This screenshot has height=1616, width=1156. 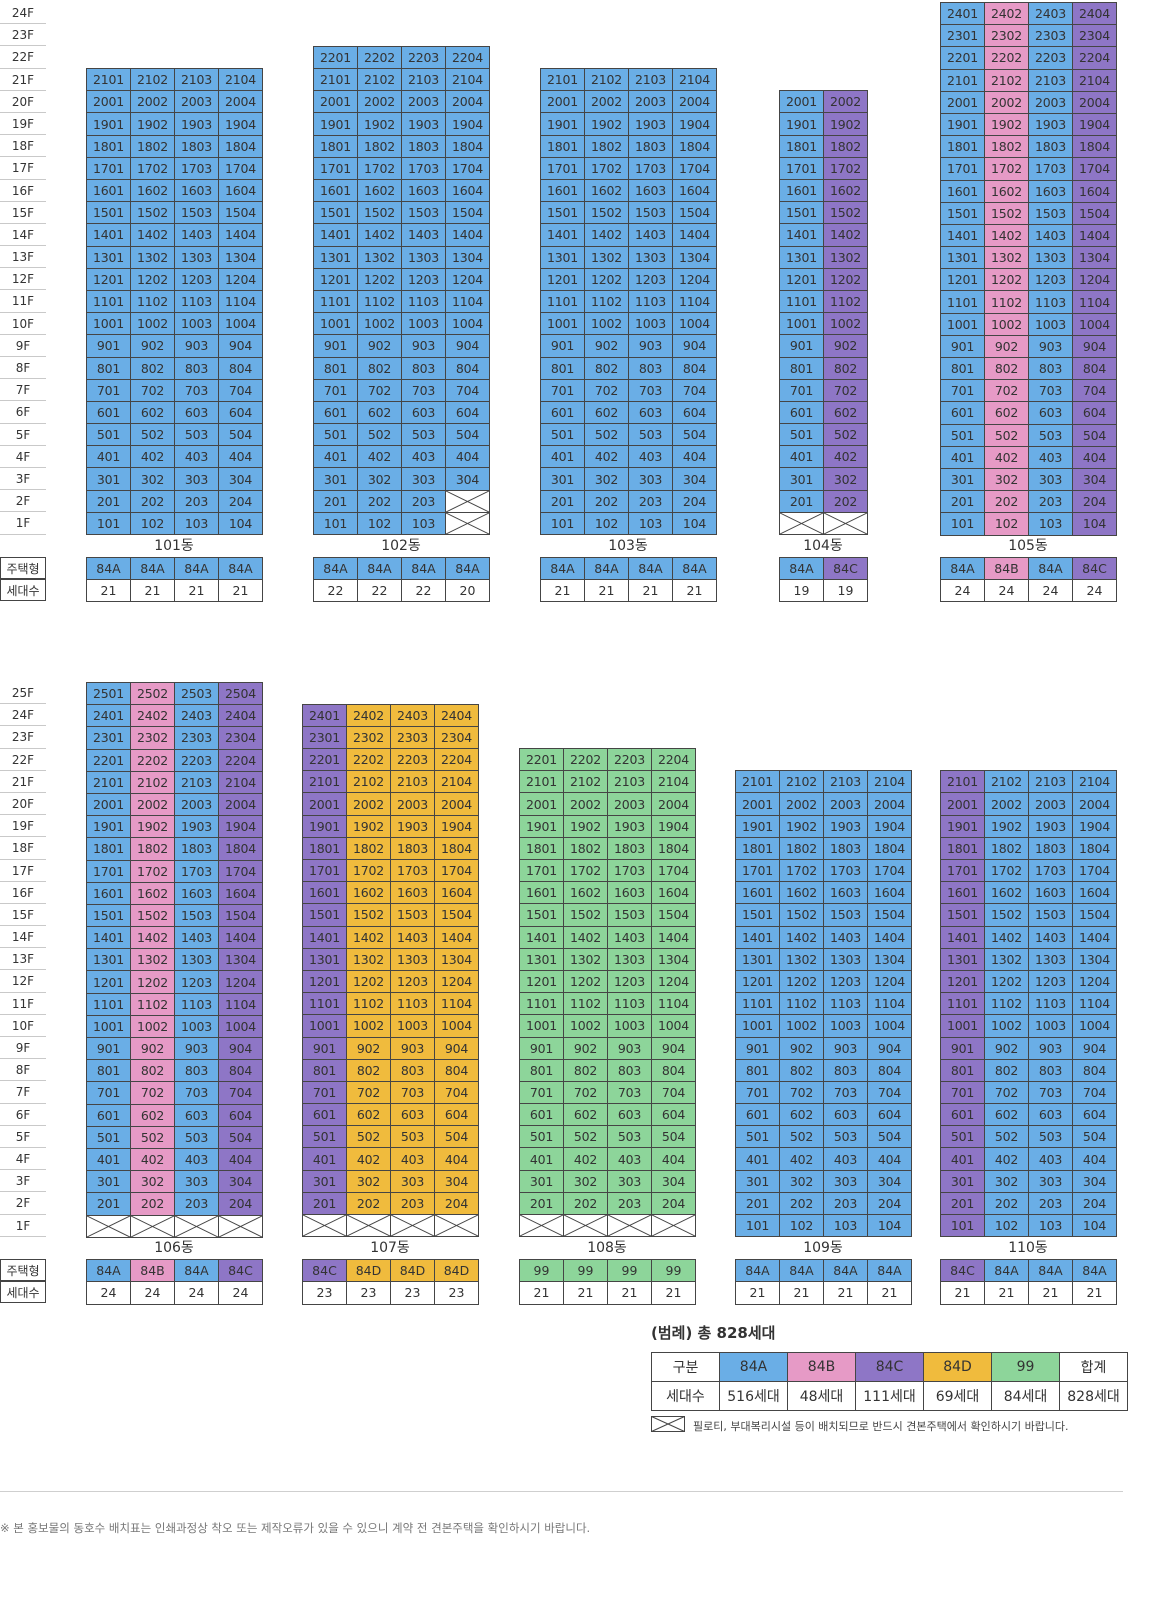 I want to click on unit-cell: 901, so click(x=108, y=1048).